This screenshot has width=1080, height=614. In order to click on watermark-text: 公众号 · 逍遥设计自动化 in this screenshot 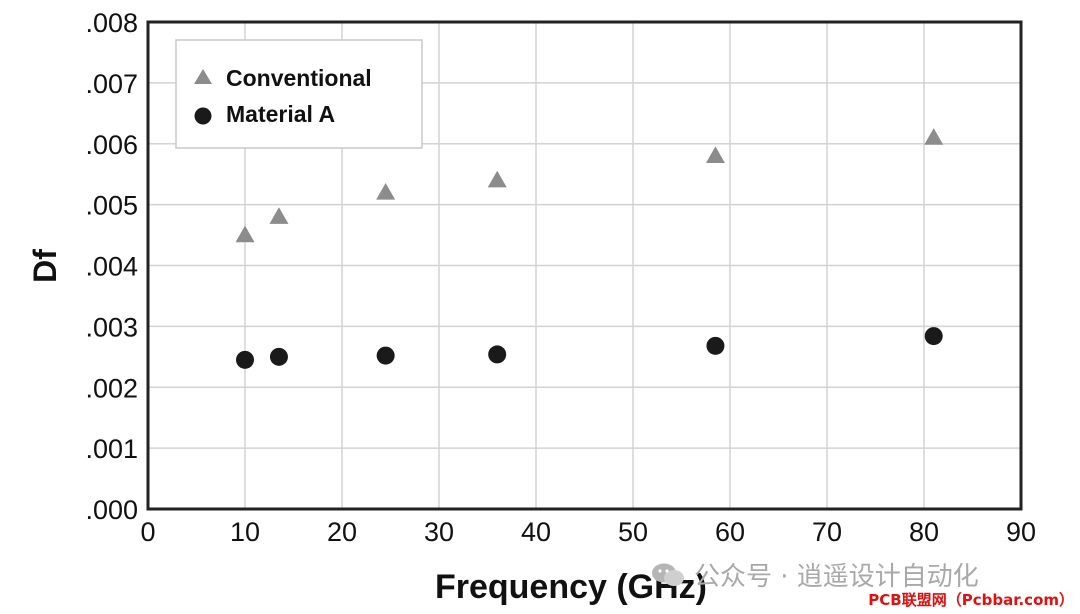, I will do `click(836, 577)`.